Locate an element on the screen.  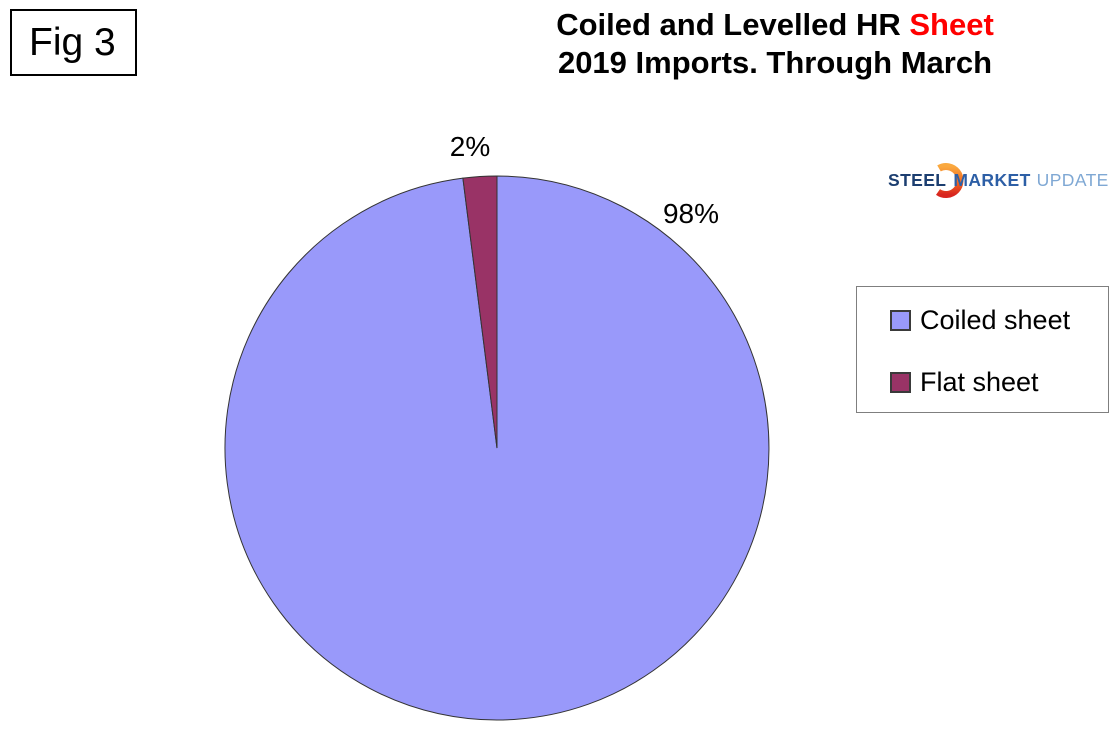
legend-item-flat-sheet: Flat sheet is located at coordinates (999, 381).